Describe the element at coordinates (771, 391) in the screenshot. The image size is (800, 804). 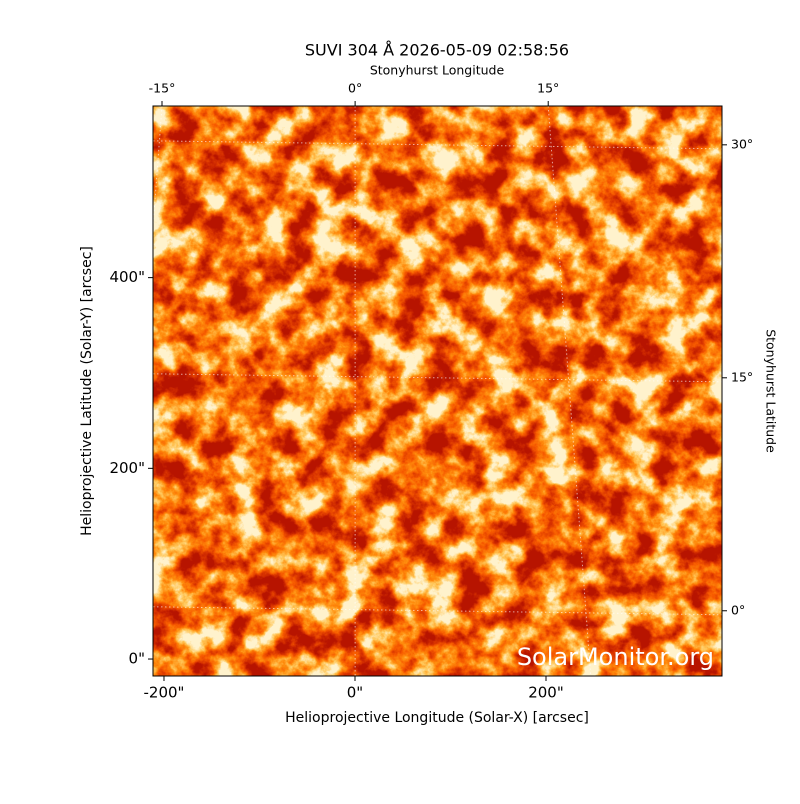
I see `y2-axis-label: Stonyhurst Latitude` at that location.